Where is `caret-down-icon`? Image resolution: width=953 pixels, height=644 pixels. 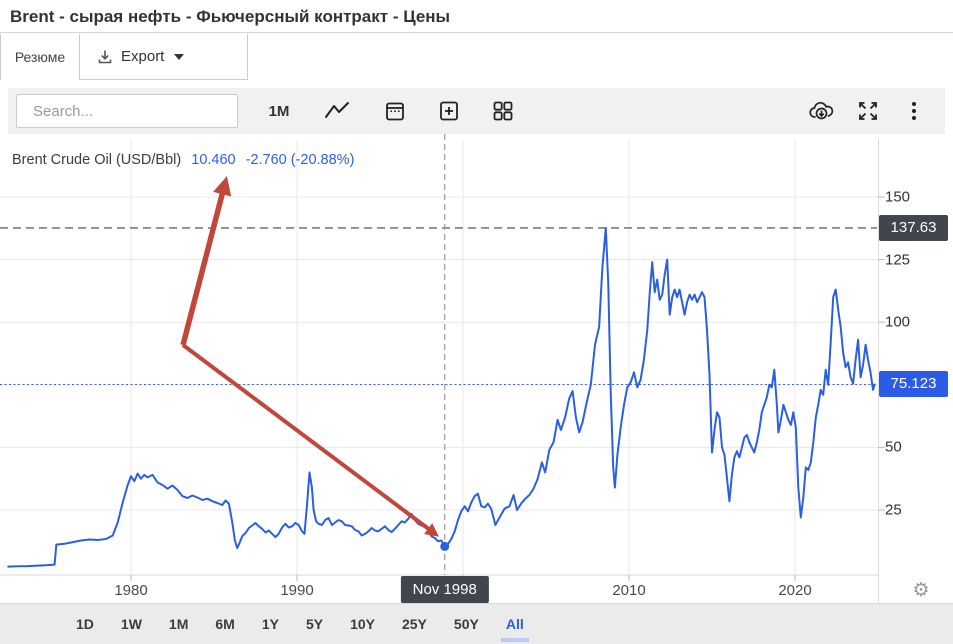
caret-down-icon is located at coordinates (179, 56).